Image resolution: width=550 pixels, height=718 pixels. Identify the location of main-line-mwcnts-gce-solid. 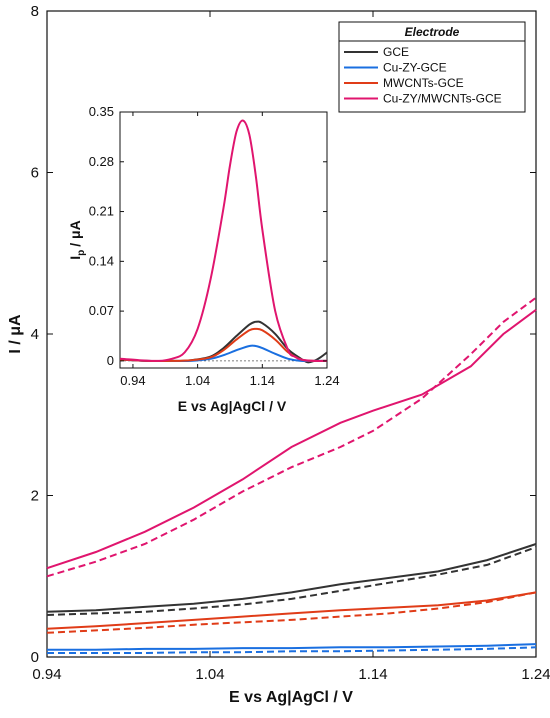
(291, 610).